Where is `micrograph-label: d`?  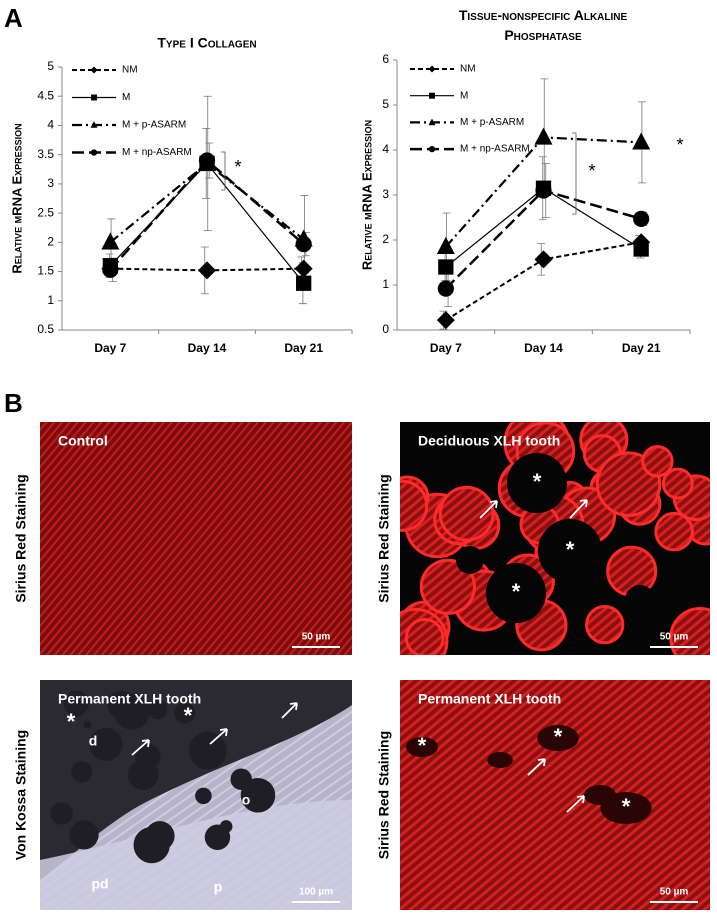
micrograph-label: d is located at coordinates (93, 741).